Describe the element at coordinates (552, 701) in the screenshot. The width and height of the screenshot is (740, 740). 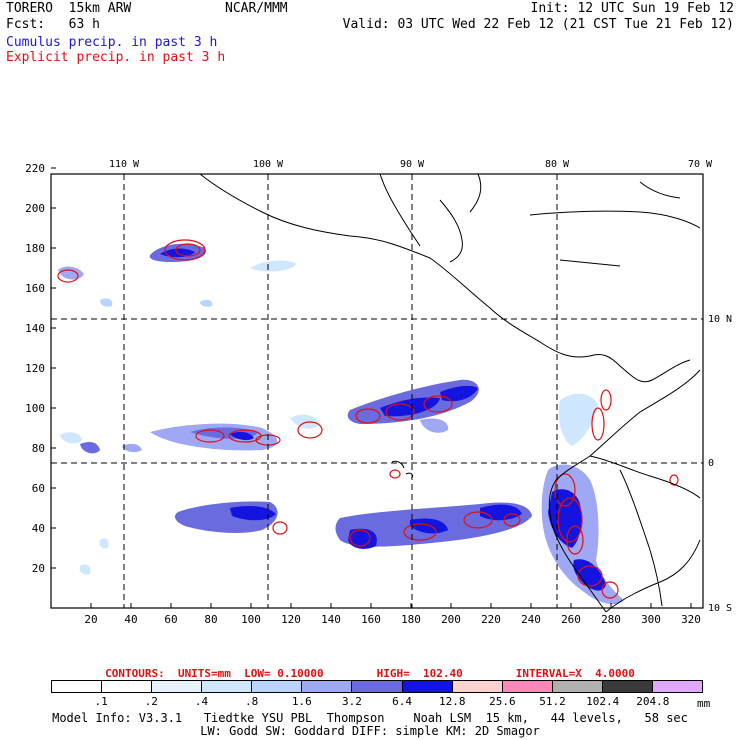
I see `colorbar-label: 51.2` at that location.